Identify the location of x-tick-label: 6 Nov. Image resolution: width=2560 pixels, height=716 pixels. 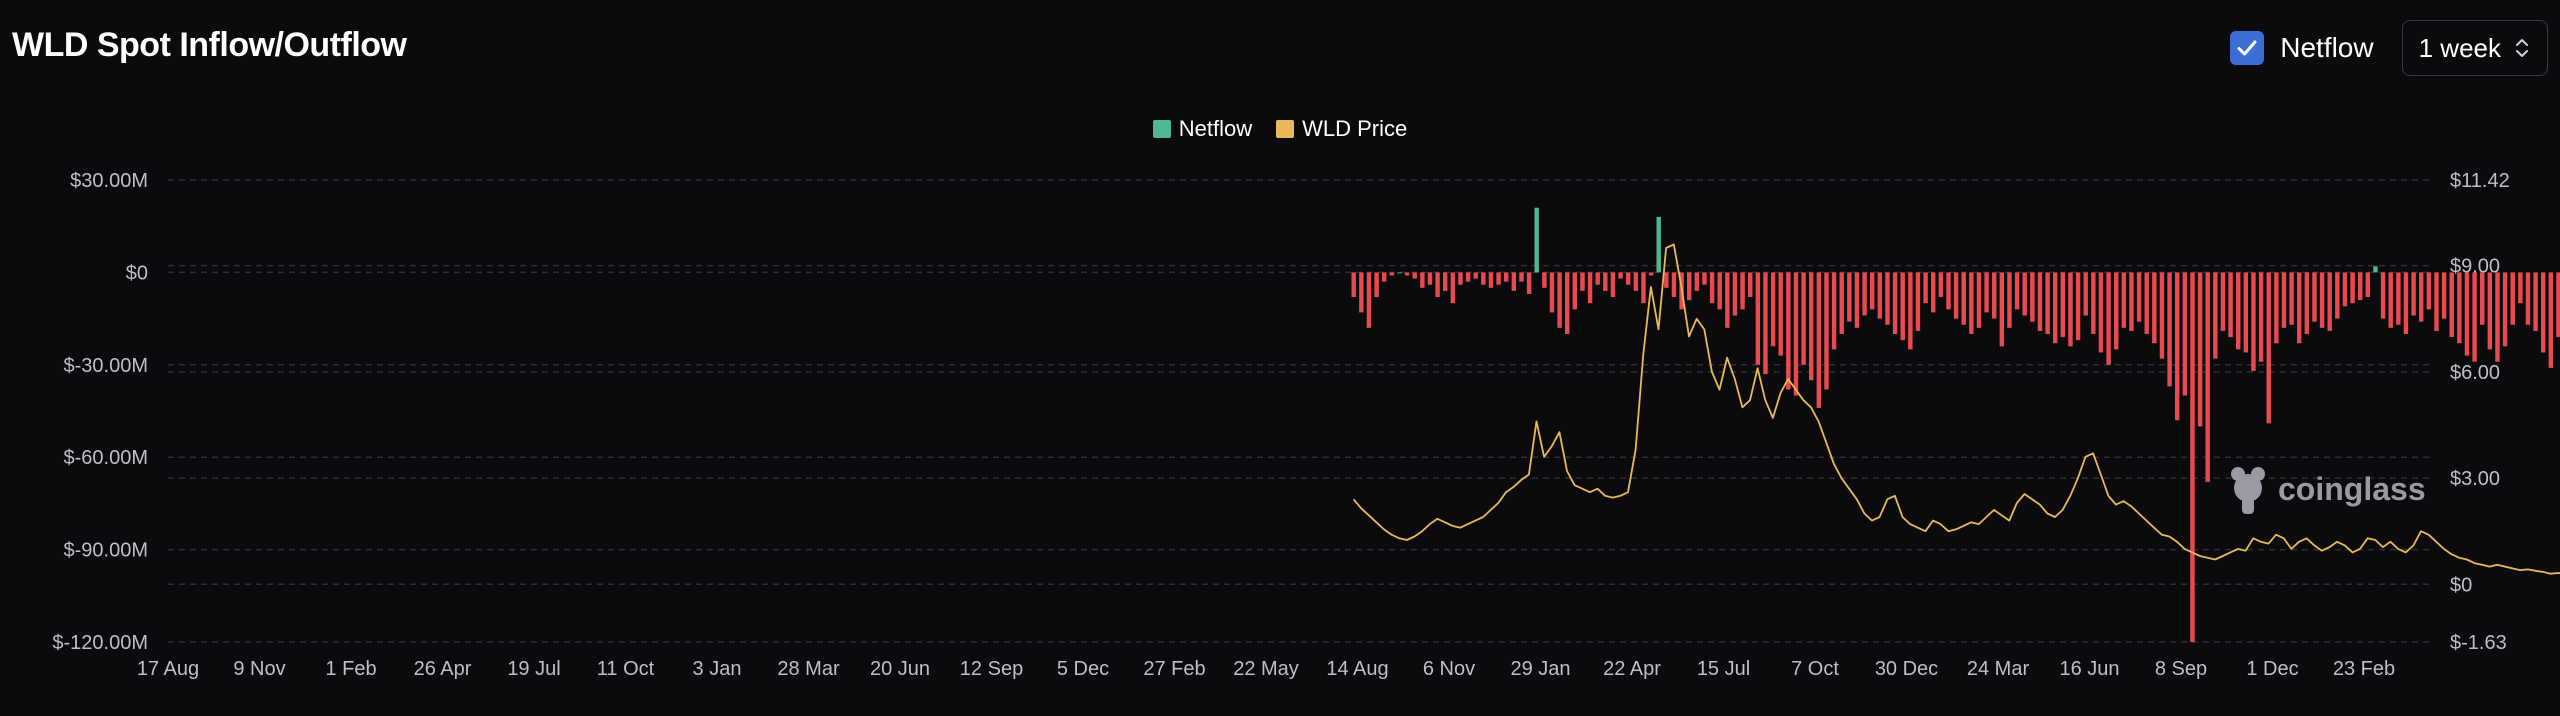
(1449, 669).